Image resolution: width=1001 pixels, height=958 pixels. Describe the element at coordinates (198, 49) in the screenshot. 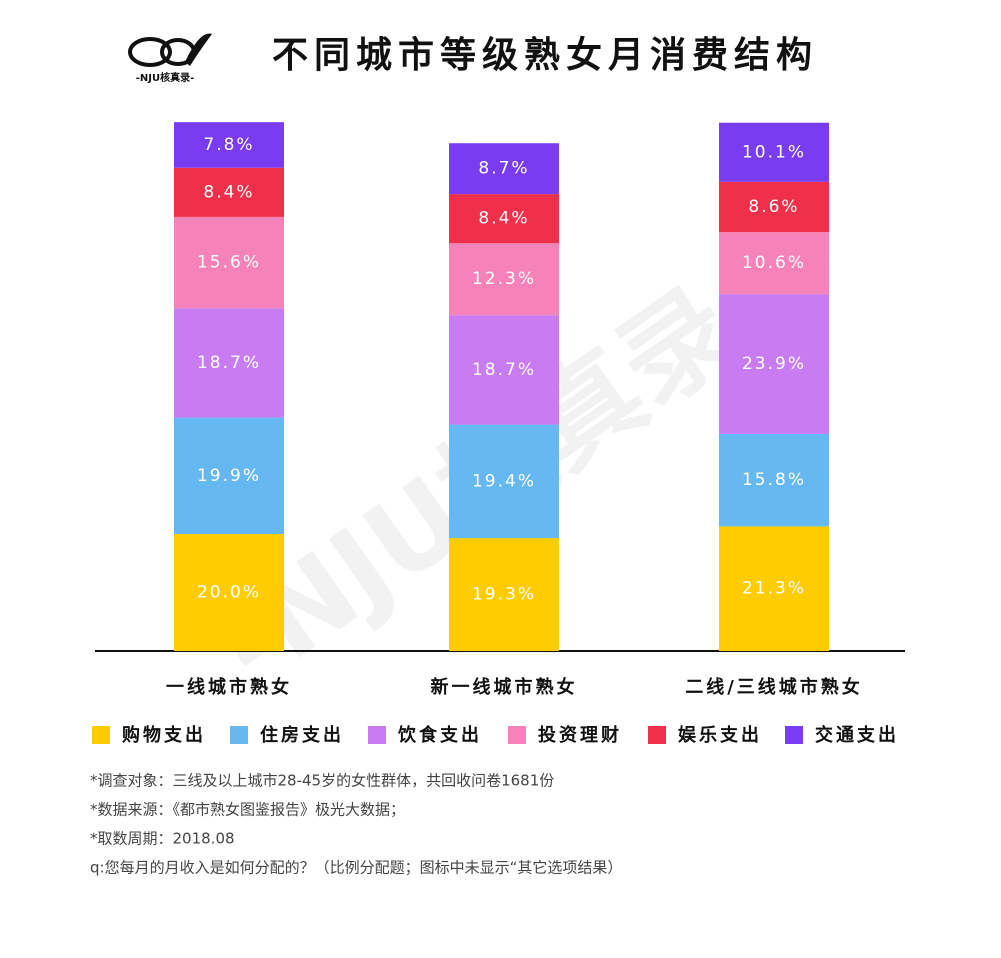

I see `logo-leaf` at that location.